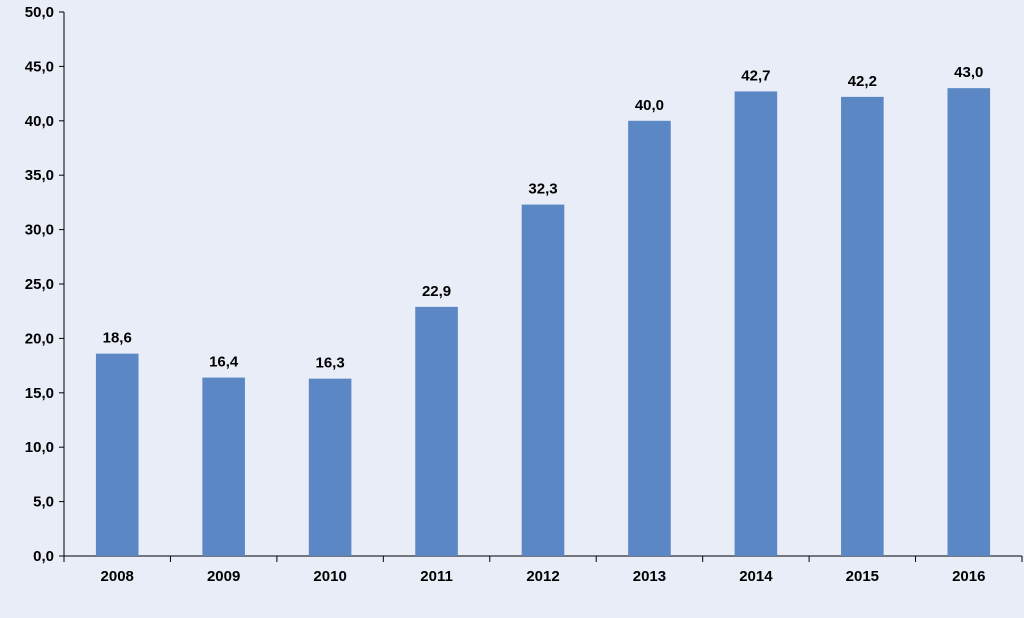 The image size is (1024, 618). Describe the element at coordinates (224, 362) in the screenshot. I see `data-label-2009: 16,4` at that location.